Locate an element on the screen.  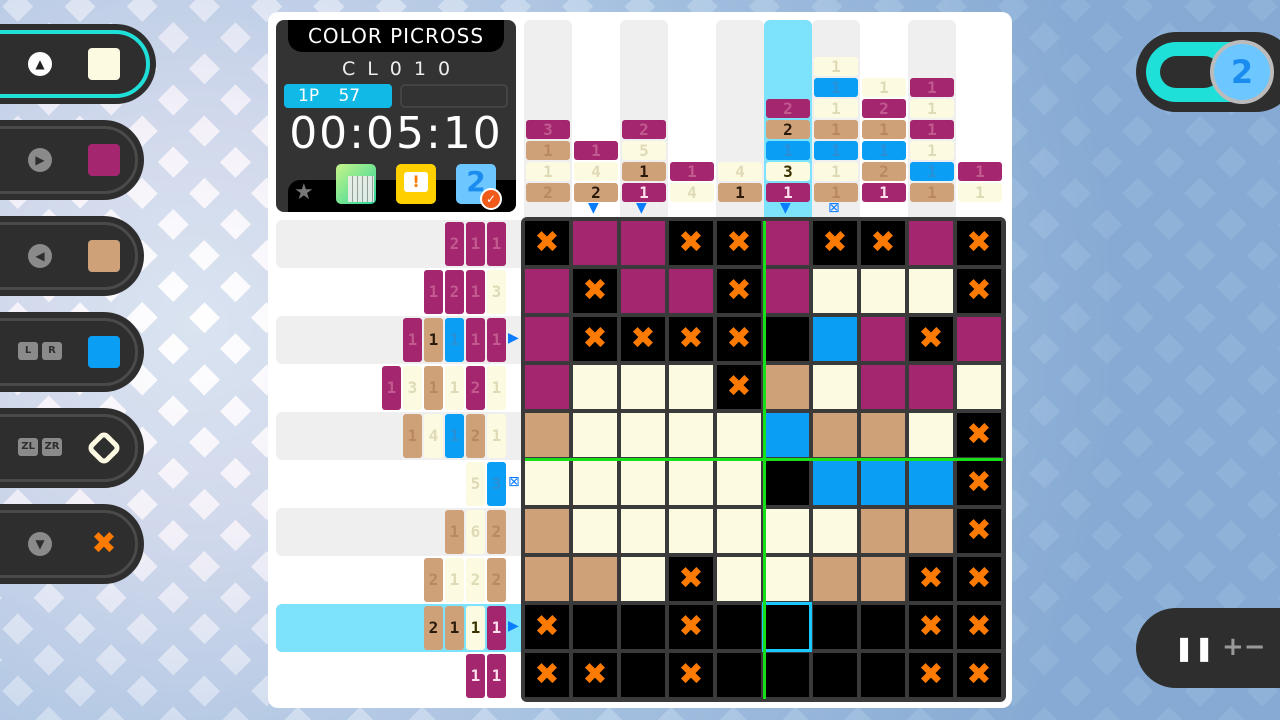
progress-badge-icon: 2 ✓ is located at coordinates (479, 187).